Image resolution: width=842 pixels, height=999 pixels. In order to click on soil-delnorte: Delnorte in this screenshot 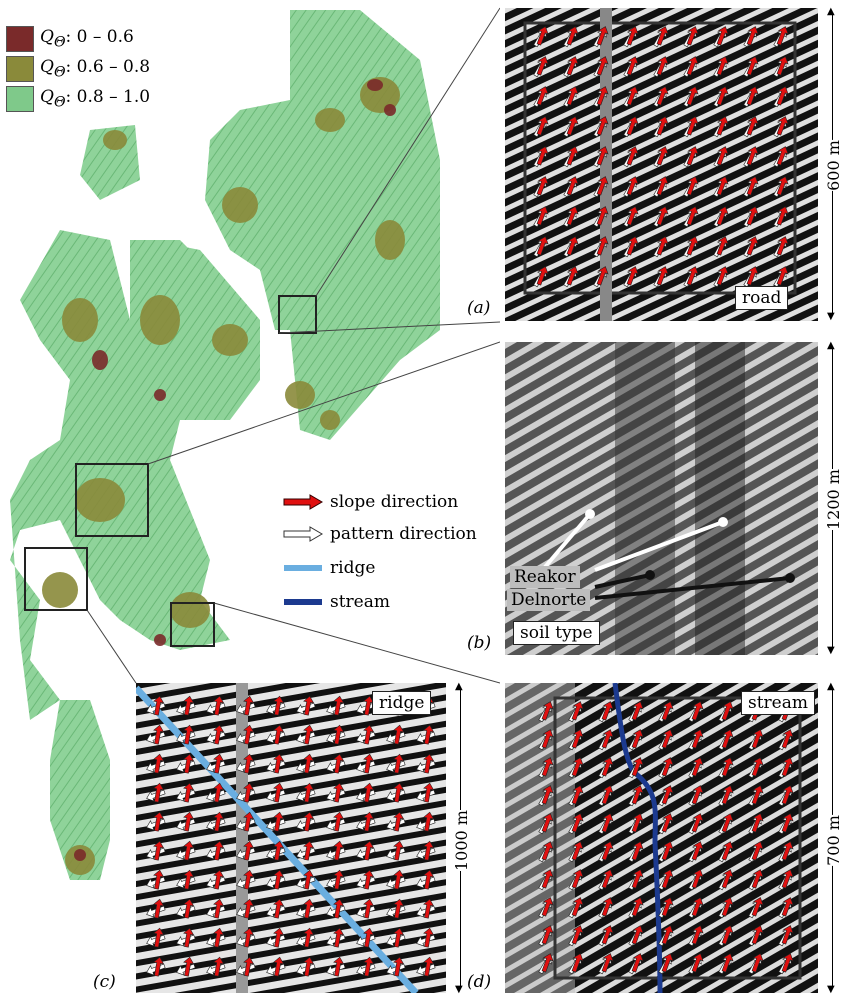, I will do `click(549, 600)`.